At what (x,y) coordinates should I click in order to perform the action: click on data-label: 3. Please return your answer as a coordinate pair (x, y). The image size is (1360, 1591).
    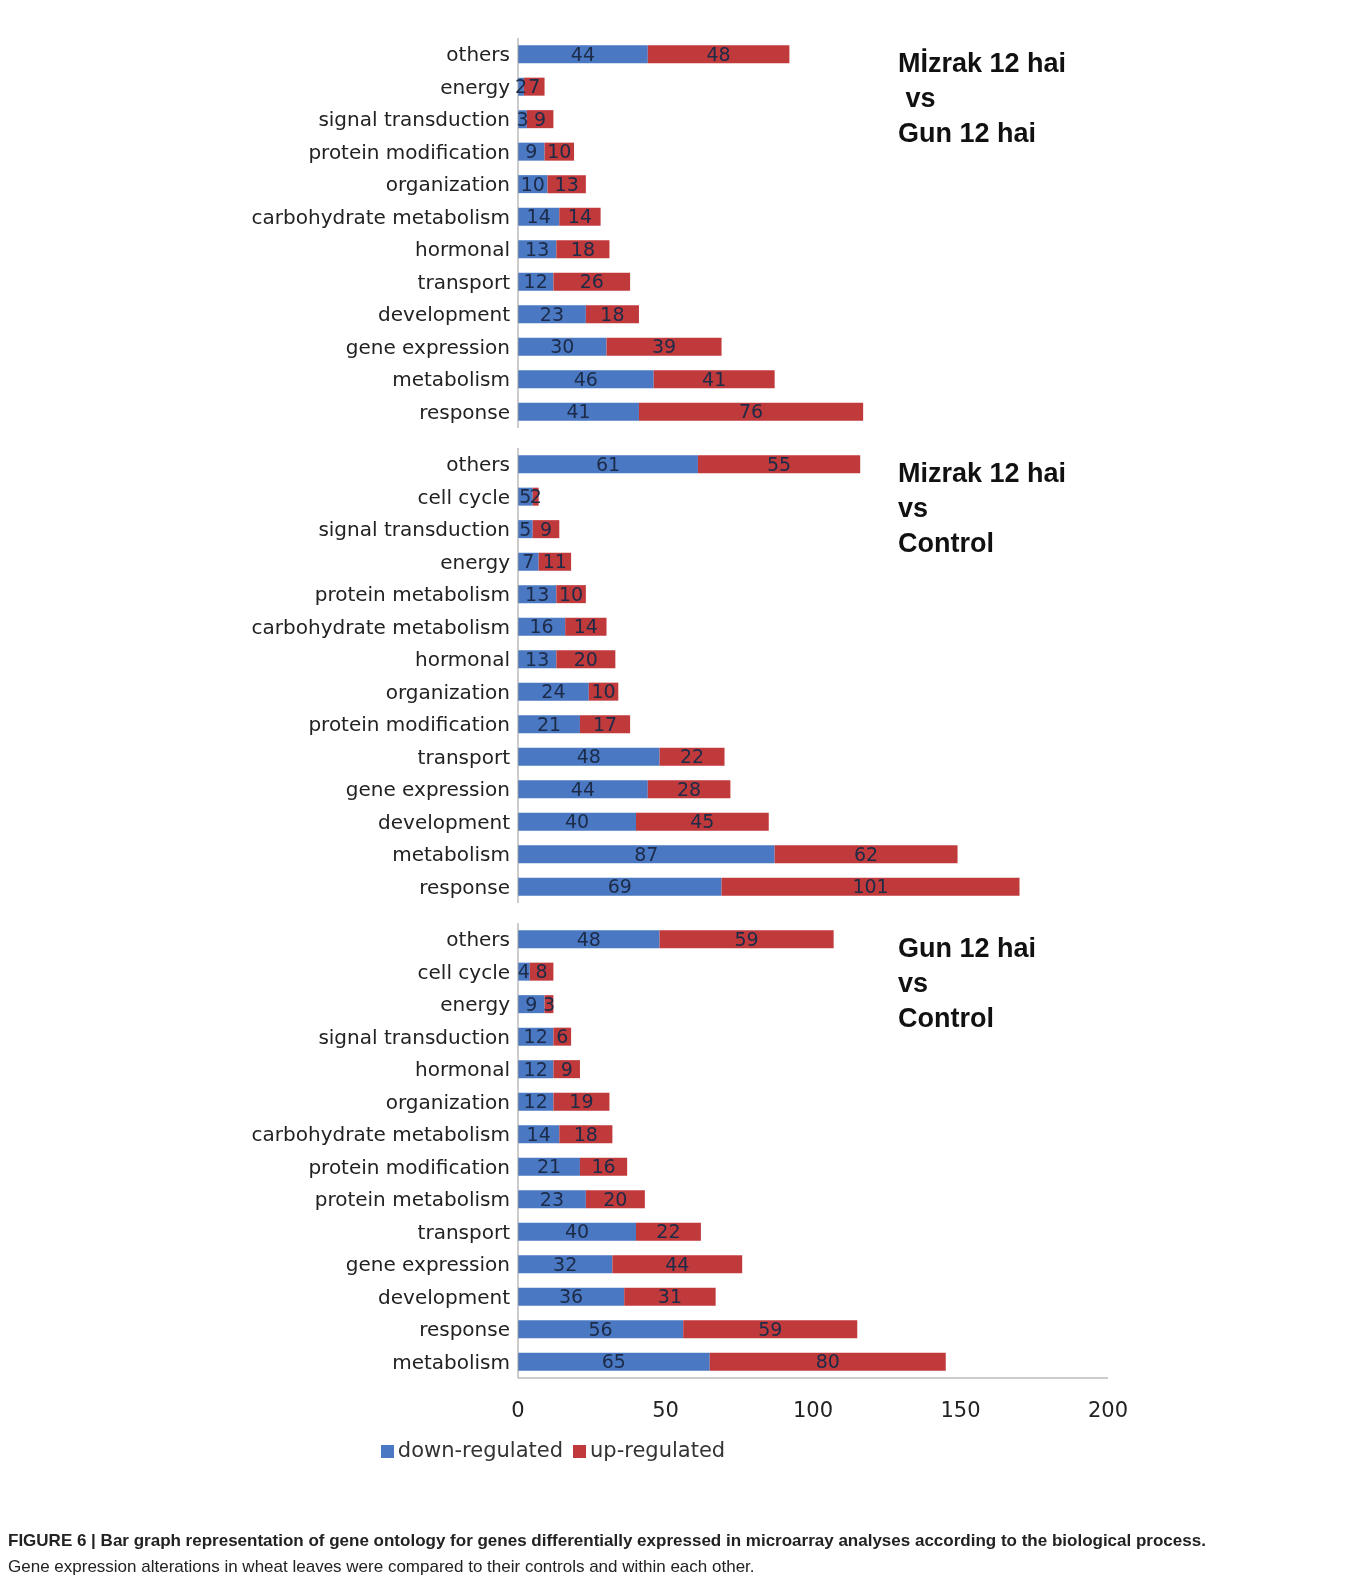
    Looking at the image, I should click on (522, 118).